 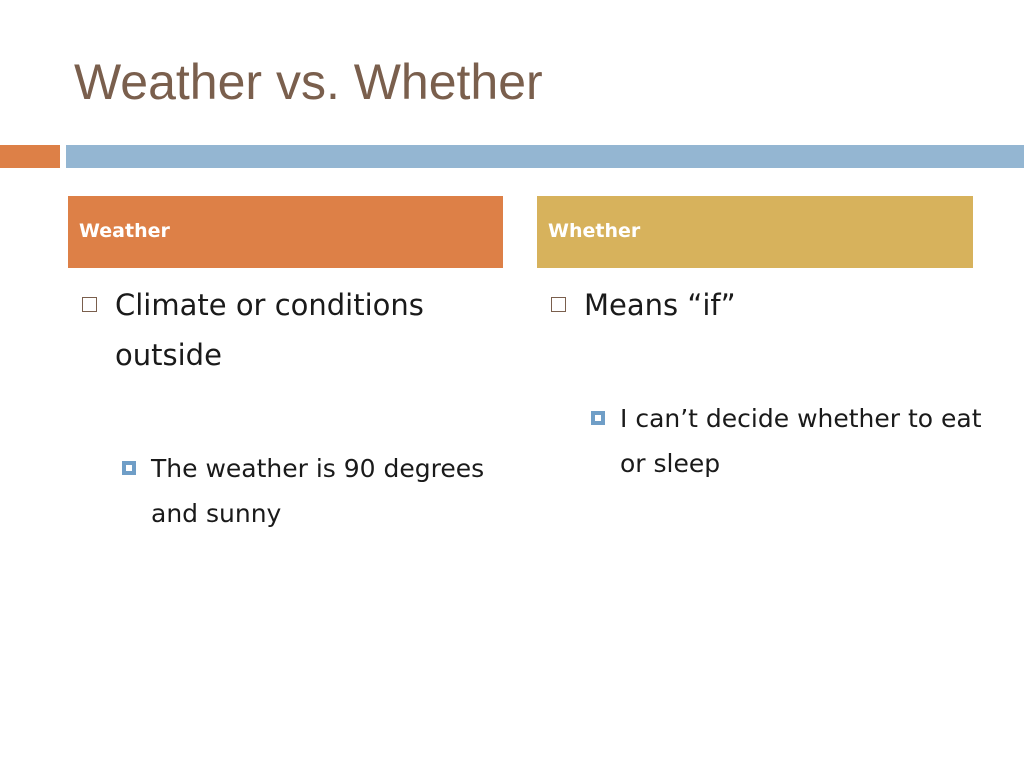 I want to click on accent-bar-right, so click(x=545, y=156).